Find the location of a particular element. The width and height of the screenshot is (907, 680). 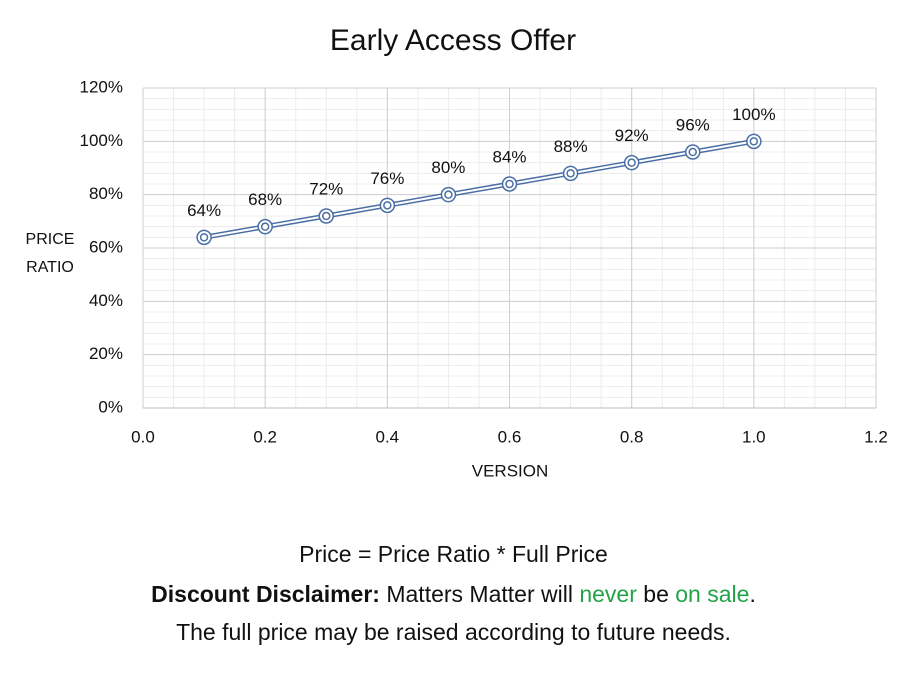

y-tick-label: 20% is located at coordinates (106, 353).